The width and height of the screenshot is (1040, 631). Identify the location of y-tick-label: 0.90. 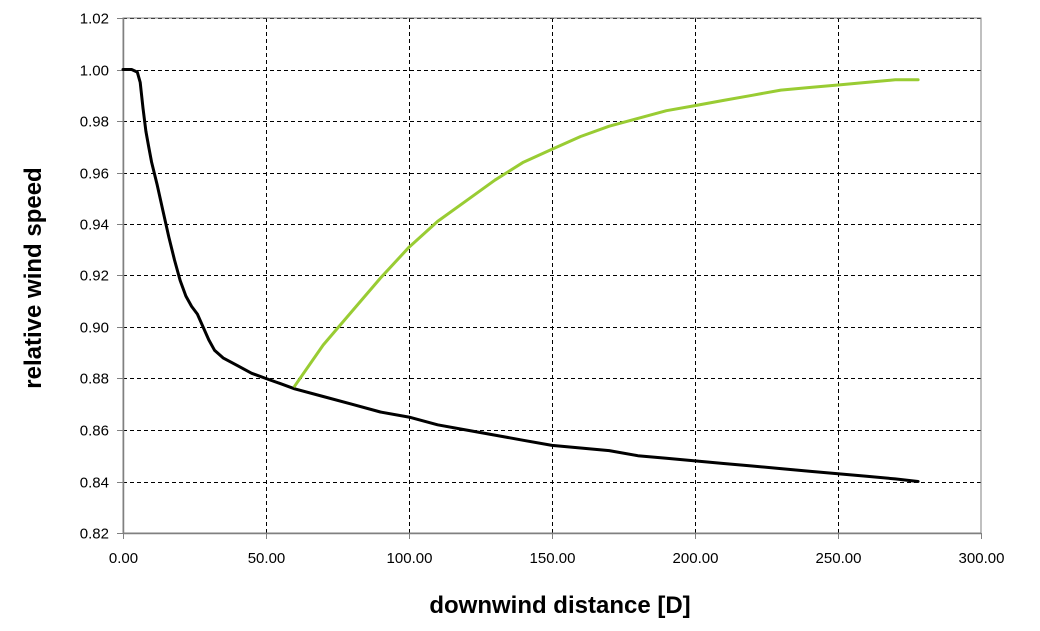
(94, 328).